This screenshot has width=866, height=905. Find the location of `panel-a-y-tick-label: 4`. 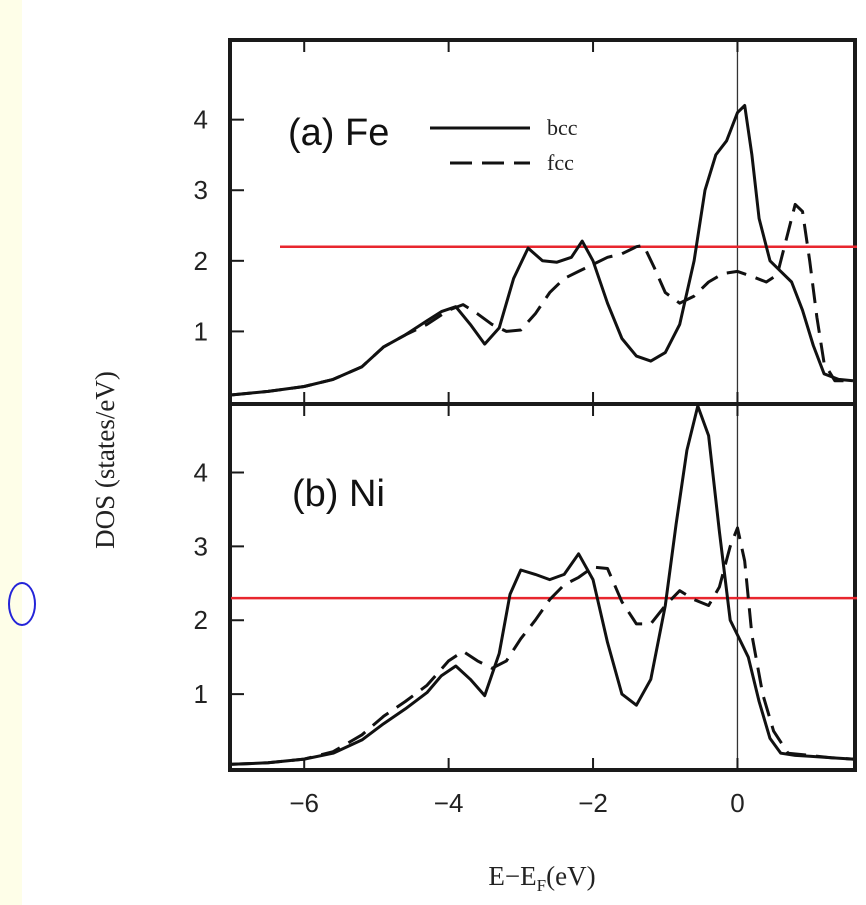

panel-a-y-tick-label: 4 is located at coordinates (201, 120).